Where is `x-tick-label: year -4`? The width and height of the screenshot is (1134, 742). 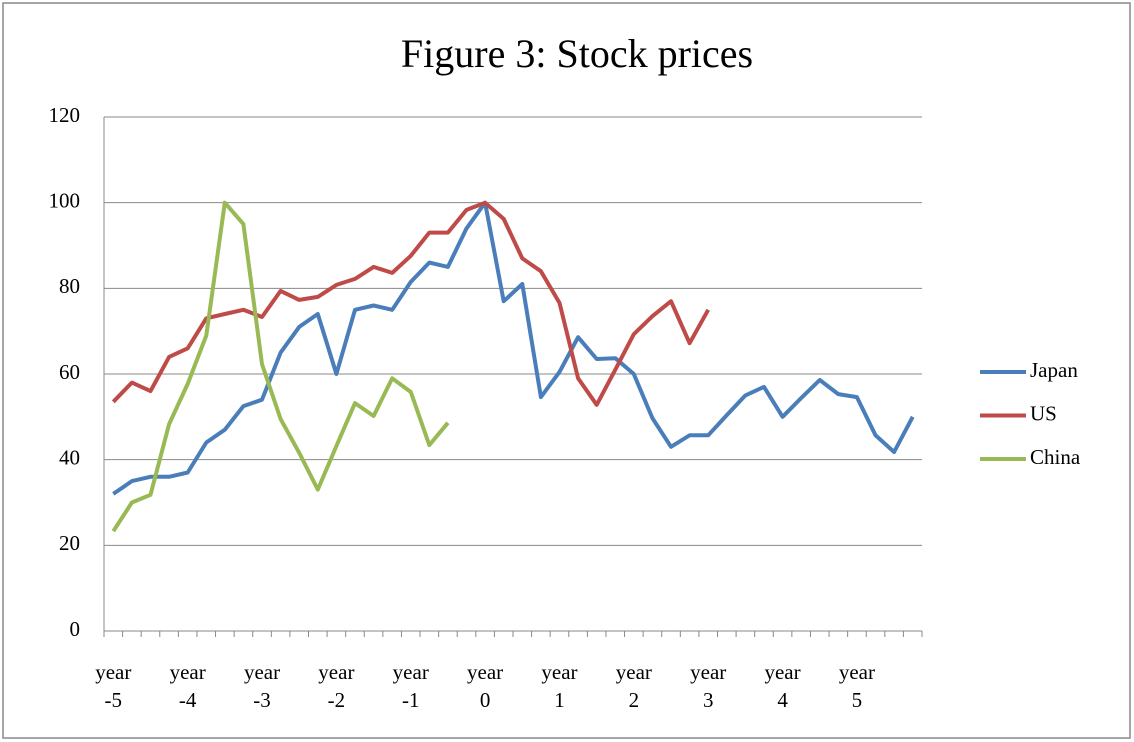
x-tick-label: year -4 is located at coordinates (187, 686).